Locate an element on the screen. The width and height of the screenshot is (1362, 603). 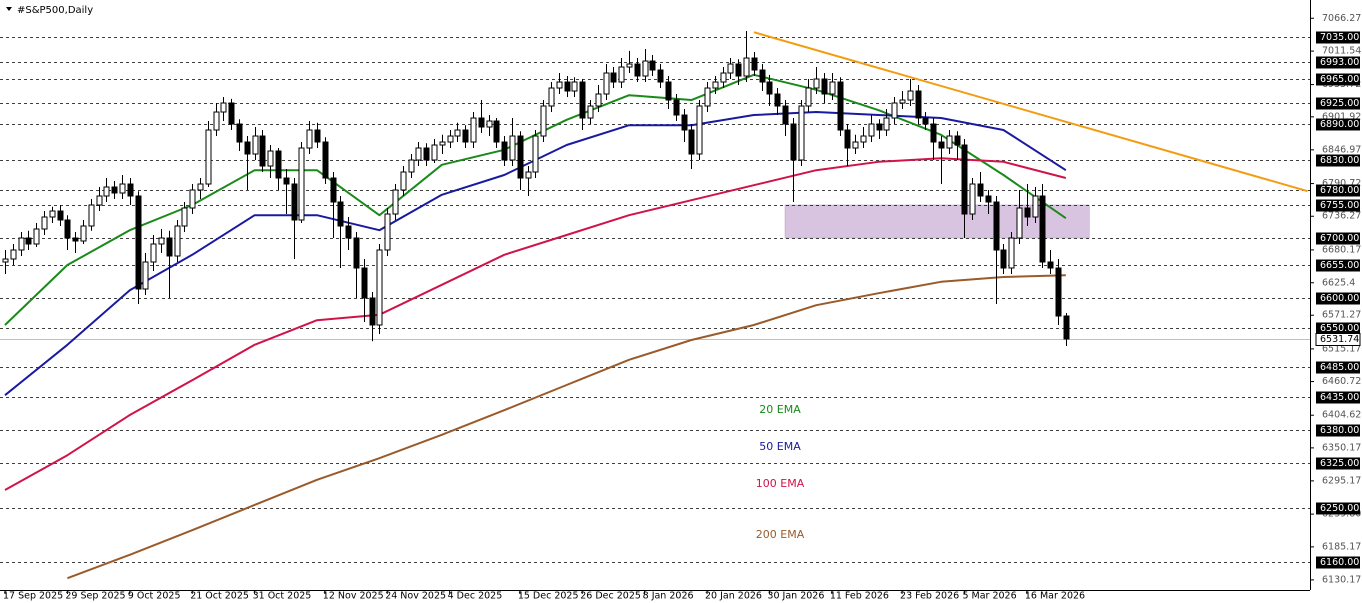
x-tick-label: 16 Mar 2026 is located at coordinates (1055, 596).